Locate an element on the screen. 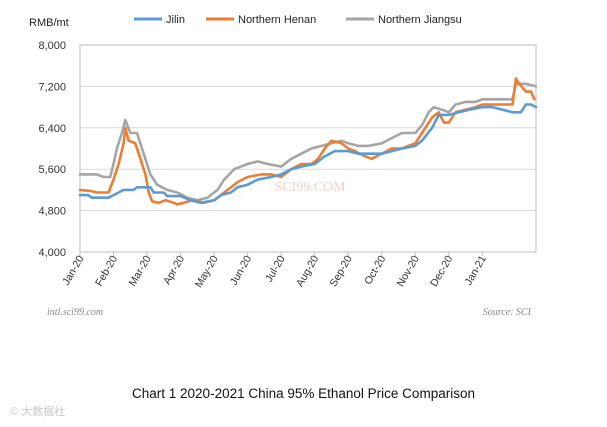  y-tick-label: 8,000 is located at coordinates (52, 46).